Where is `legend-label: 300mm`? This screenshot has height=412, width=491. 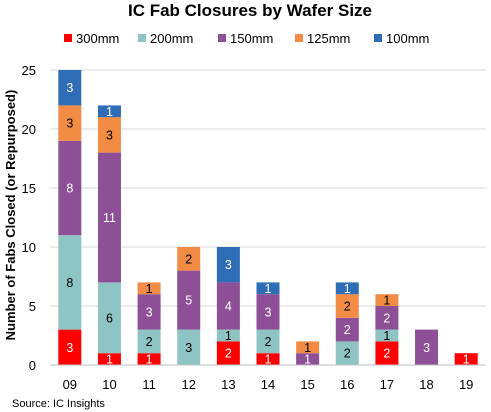
legend-label: 300mm is located at coordinates (97, 38).